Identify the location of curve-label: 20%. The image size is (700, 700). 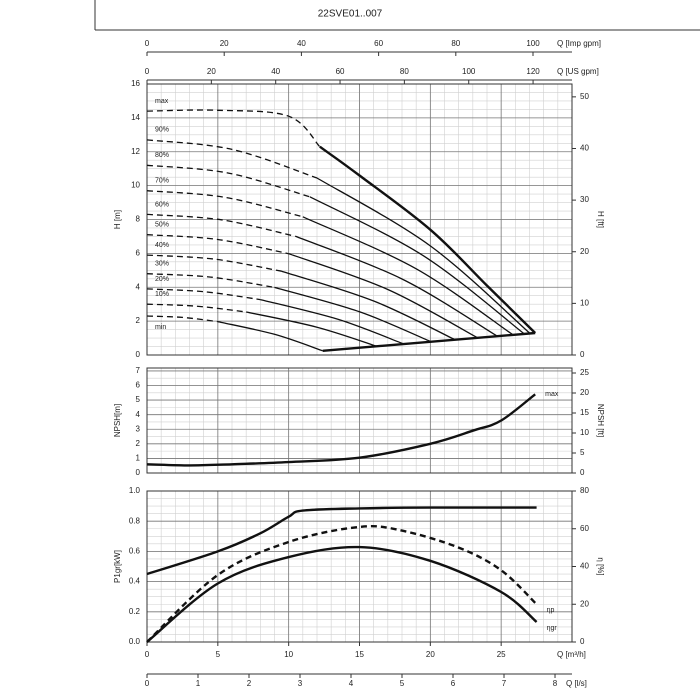
(162, 279).